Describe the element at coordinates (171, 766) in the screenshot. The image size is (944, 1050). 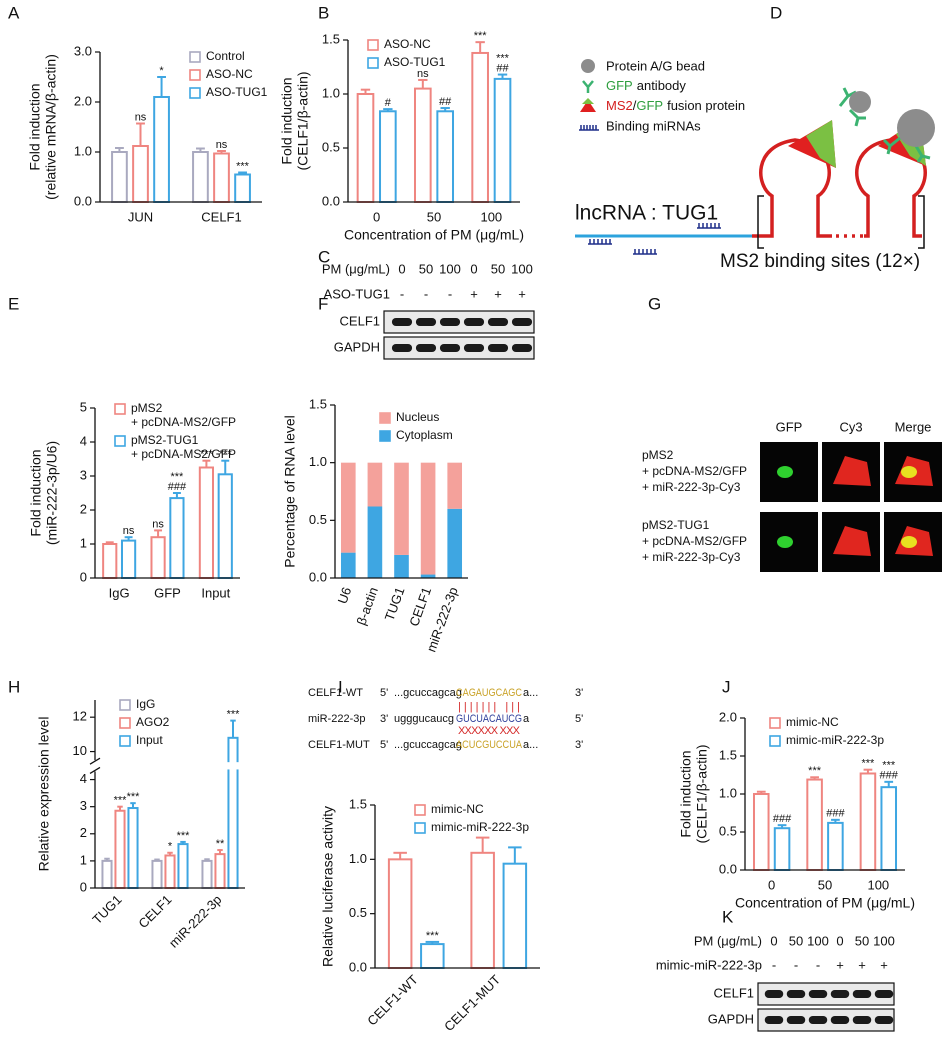
I see `axis-break-gap` at that location.